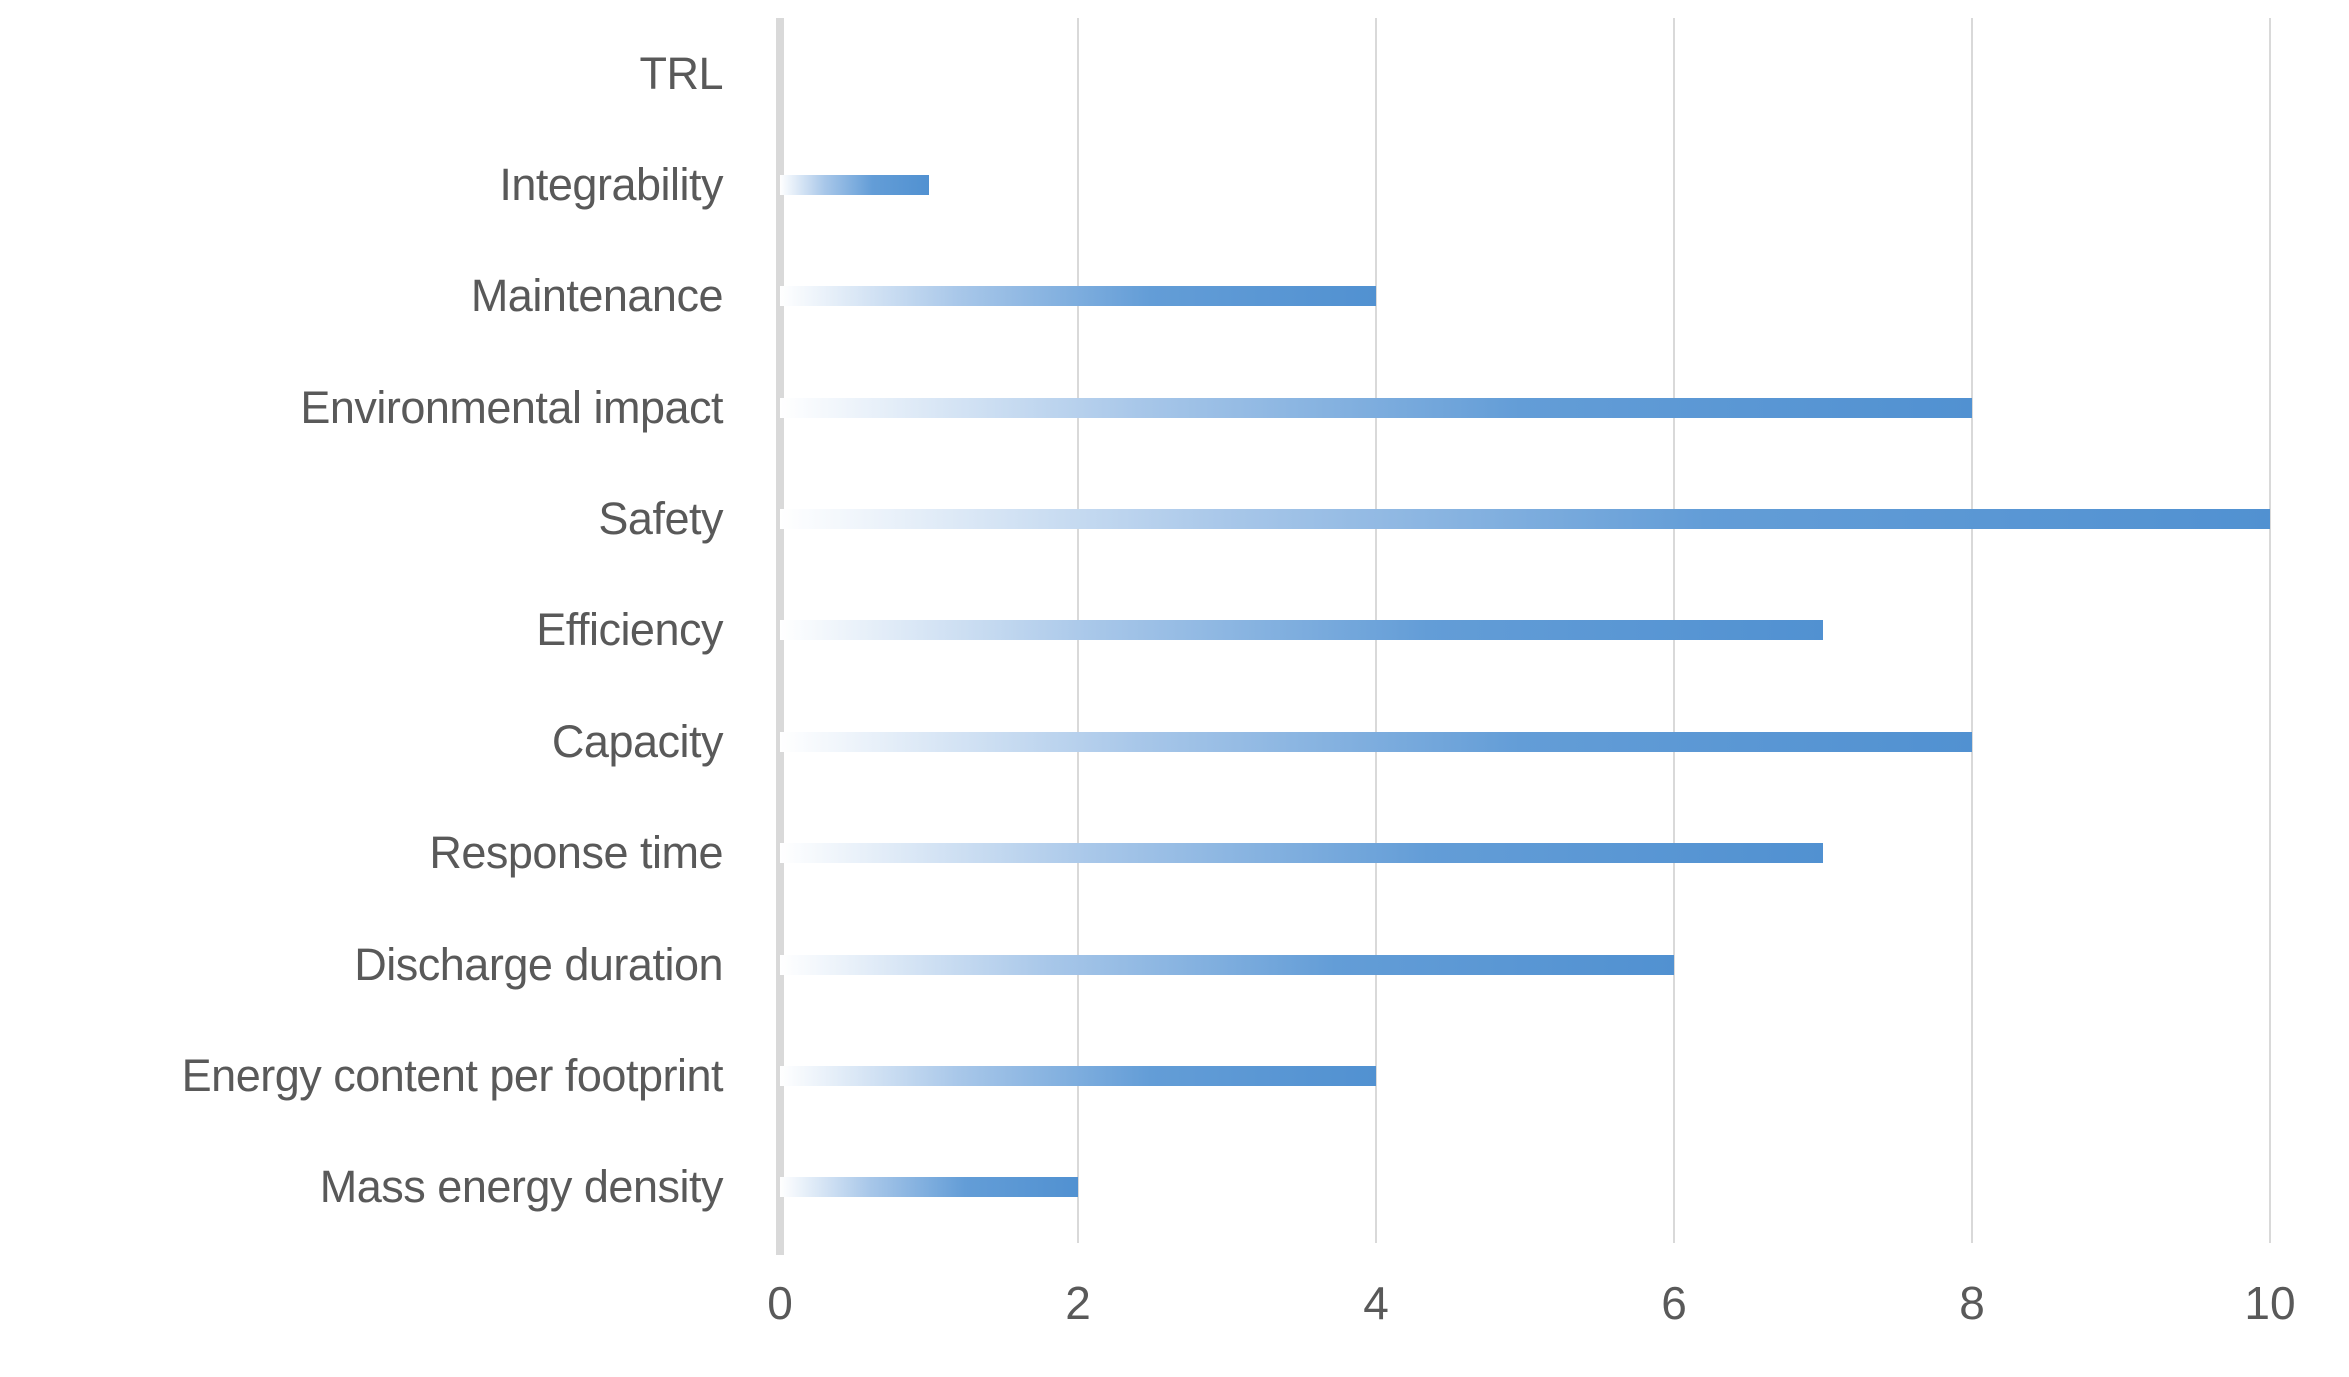 The height and width of the screenshot is (1377, 2349). Describe the element at coordinates (1078, 1075) in the screenshot. I see `bar-energy-content-per-footprint` at that location.